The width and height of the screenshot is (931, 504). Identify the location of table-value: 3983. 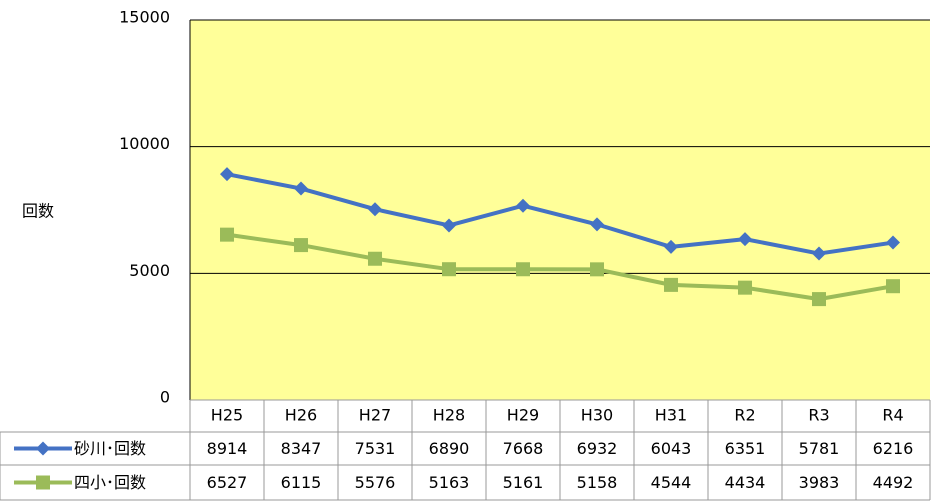
(819, 482).